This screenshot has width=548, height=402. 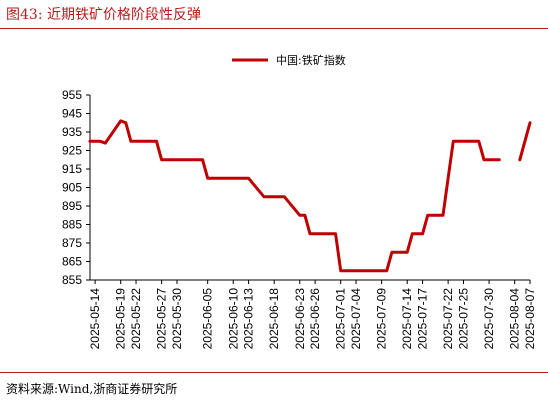 What do you see at coordinates (72, 206) in the screenshot?
I see `y-tick-label: 895` at bounding box center [72, 206].